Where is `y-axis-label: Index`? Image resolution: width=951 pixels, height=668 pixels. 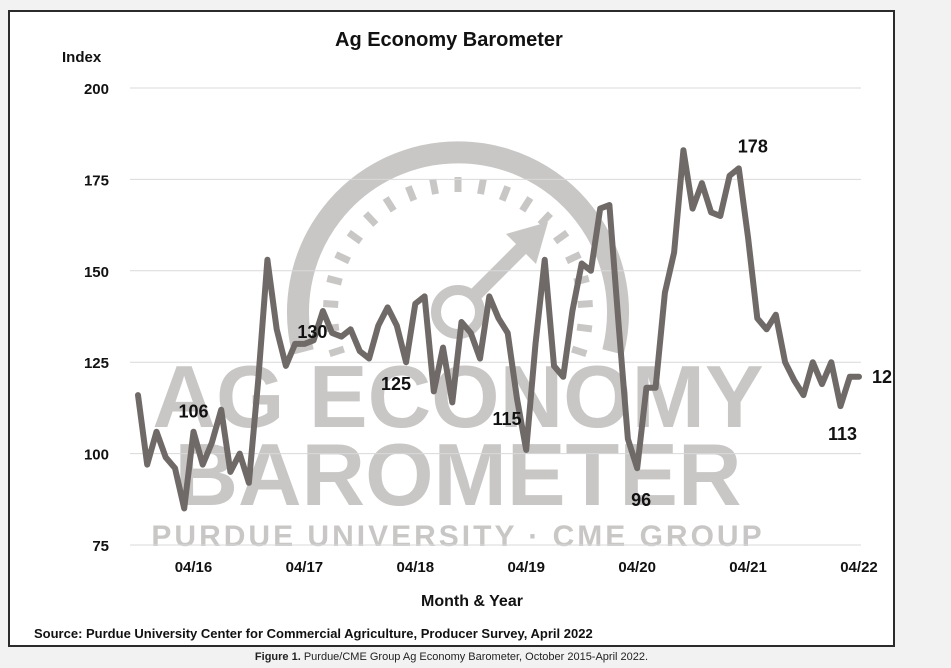
y-axis-label: Index is located at coordinates (82, 57).